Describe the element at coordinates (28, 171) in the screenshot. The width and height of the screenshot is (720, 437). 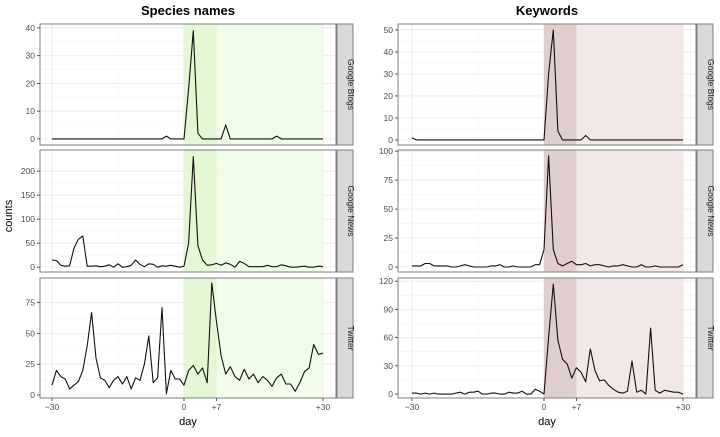
I see `y-tick-label: 200` at that location.